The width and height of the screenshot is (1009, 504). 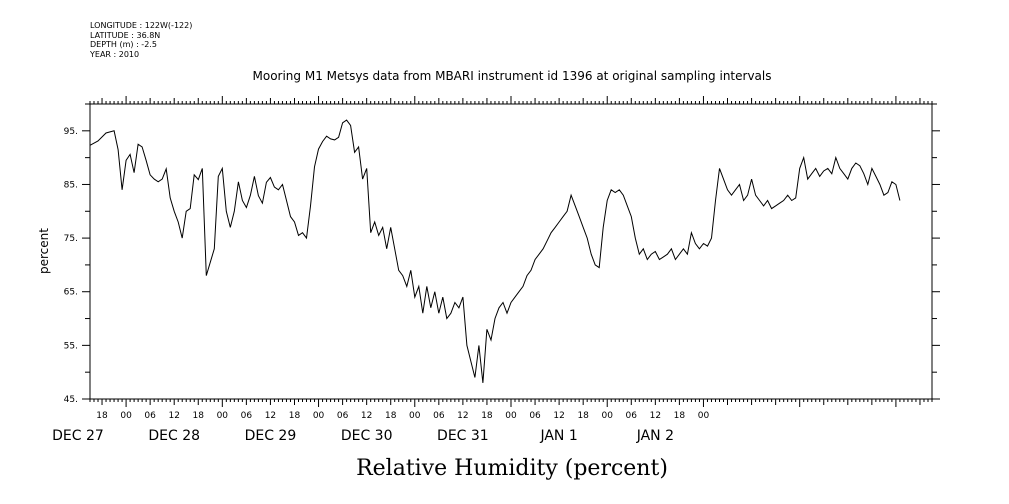 I want to click on y-tick-label: 75., so click(x=71, y=239).